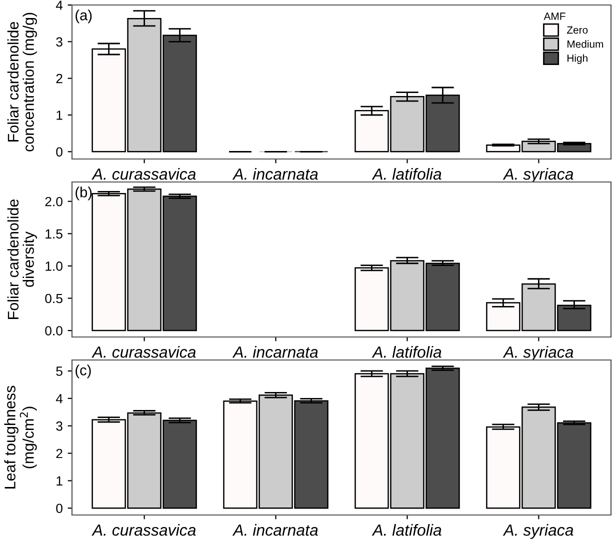 Image resolution: width=615 pixels, height=556 pixels. What do you see at coordinates (22, 259) in the screenshot?
I see `y-axis-title: Foliar cardenolide diversity` at bounding box center [22, 259].